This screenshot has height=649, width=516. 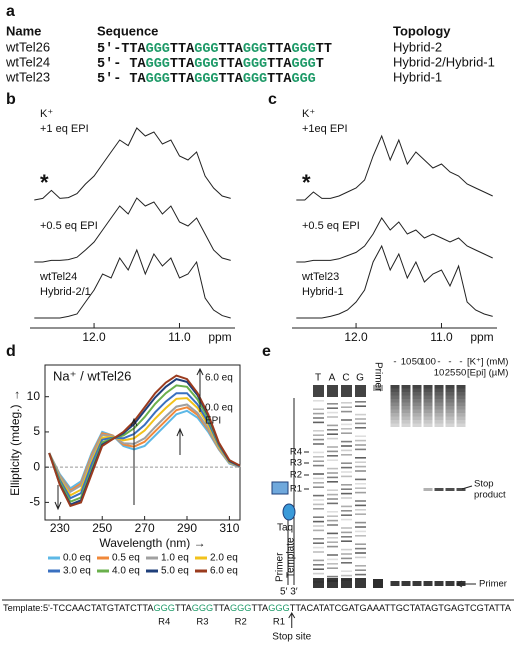 I want to click on header: Sequence, so click(x=127, y=30).